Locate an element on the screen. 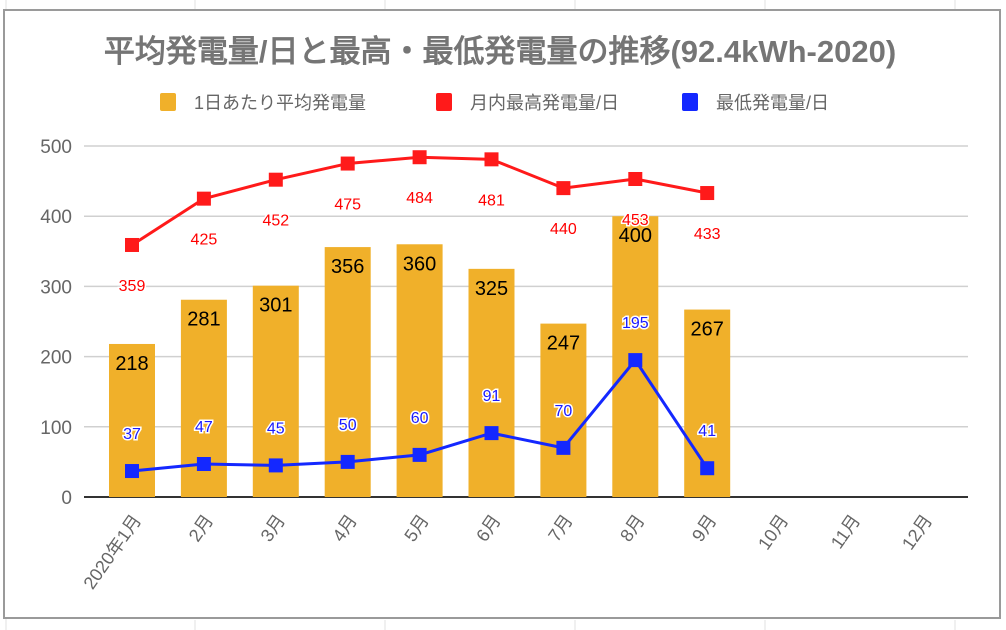 The image size is (1006, 630). bar-data-label: 281 is located at coordinates (203, 320).